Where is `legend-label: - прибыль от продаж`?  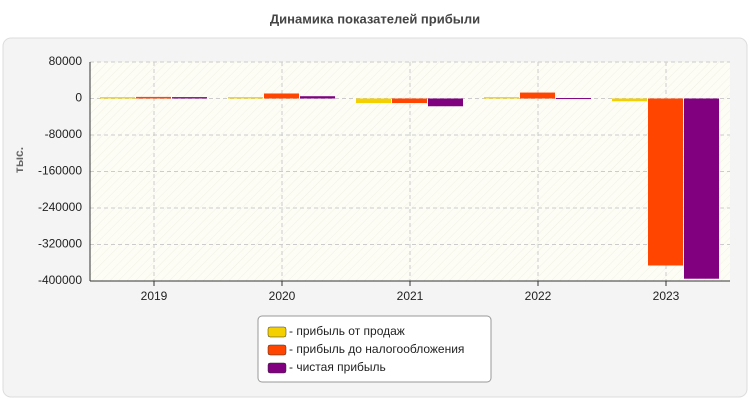 legend-label: - прибыль от продаж is located at coordinates (347, 331).